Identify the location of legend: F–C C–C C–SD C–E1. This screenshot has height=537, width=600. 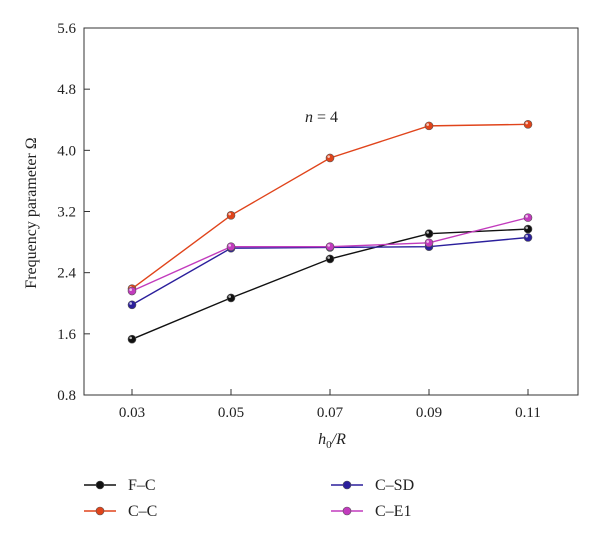
(249, 498).